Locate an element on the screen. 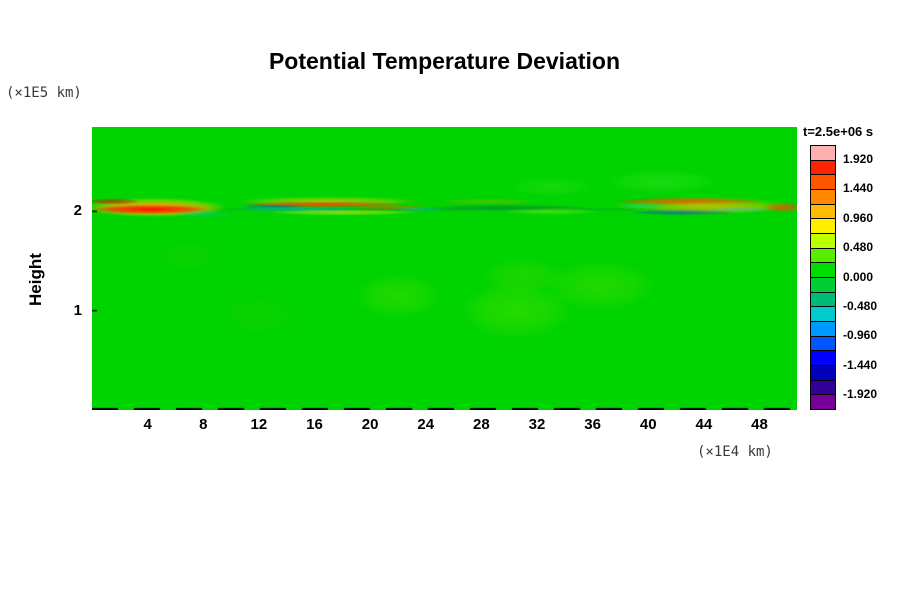 The image size is (900, 600). chart-title: Potential Temperature Deviation is located at coordinates (444, 61).